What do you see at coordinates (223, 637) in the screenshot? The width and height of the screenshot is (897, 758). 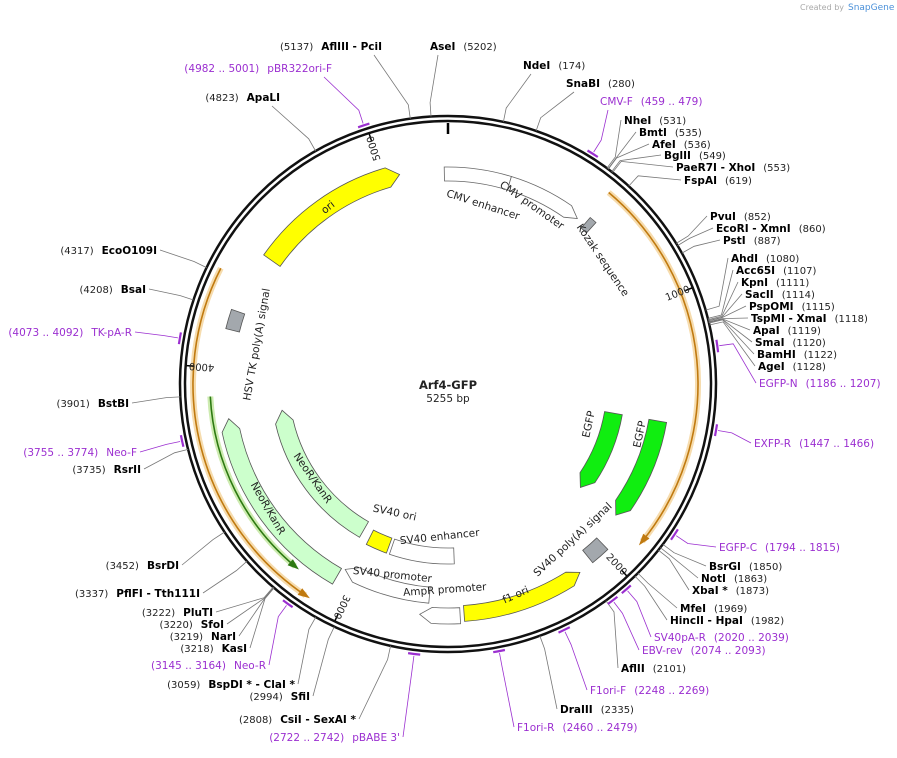 I see `enzyme-b: NarI` at bounding box center [223, 637].